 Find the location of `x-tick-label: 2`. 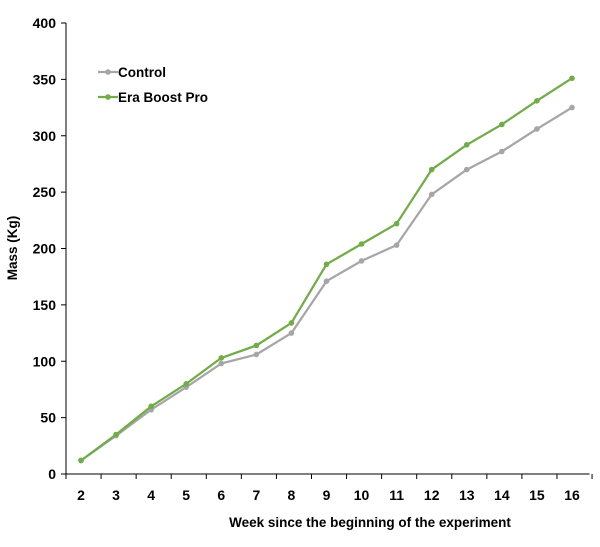

x-tick-label: 2 is located at coordinates (81, 495).